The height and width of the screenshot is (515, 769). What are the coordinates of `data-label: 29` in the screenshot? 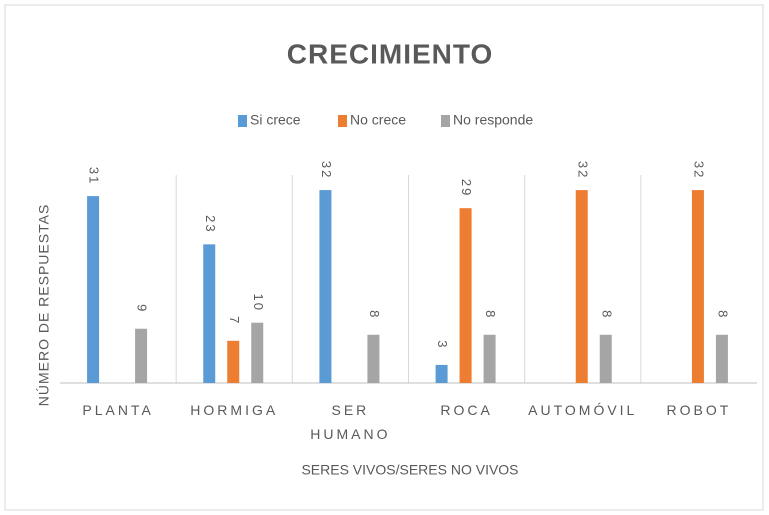 It's located at (466, 188).